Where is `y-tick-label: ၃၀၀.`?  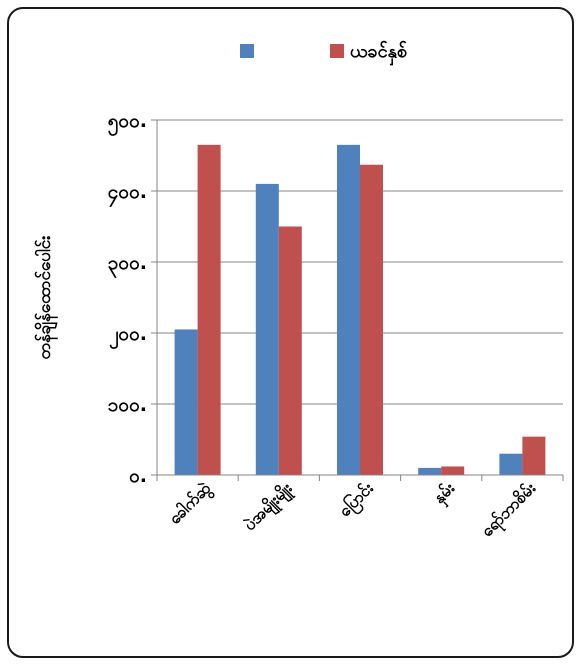 y-tick-label: ၃၀၀. is located at coordinates (127, 265).